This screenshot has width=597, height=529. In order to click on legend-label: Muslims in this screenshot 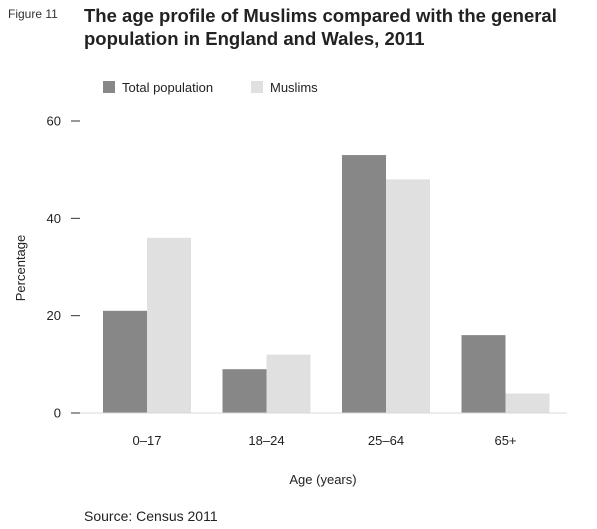, I will do `click(294, 87)`.